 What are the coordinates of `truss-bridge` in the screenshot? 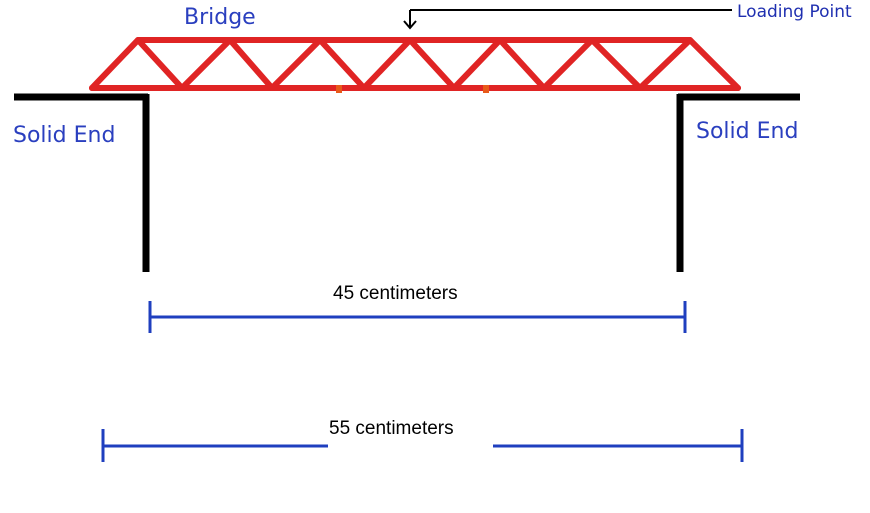 It's located at (415, 64).